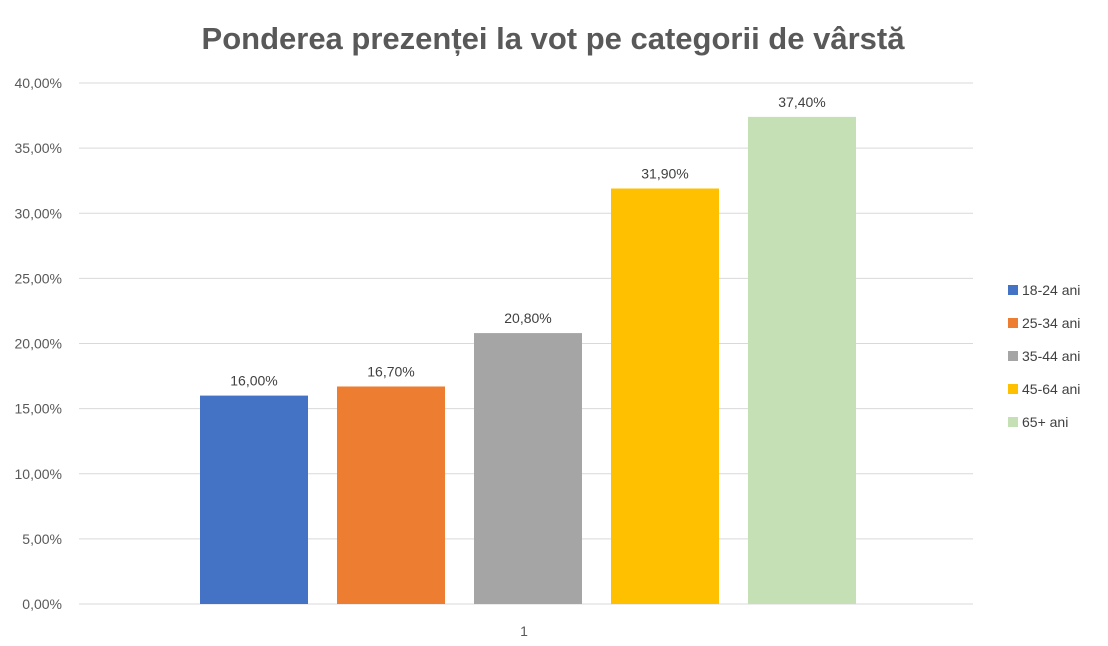 The image size is (1108, 646). I want to click on x-tick-label: 1, so click(524, 631).